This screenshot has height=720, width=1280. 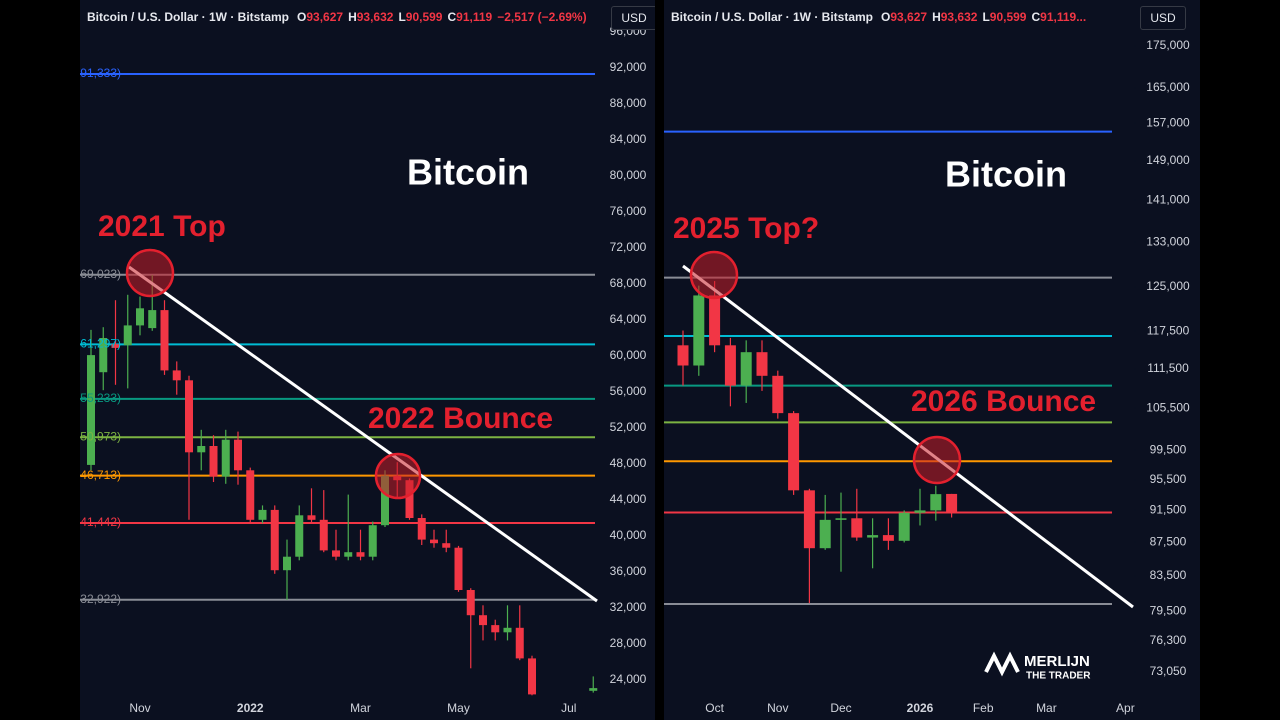 What do you see at coordinates (1057, 661) in the screenshot?
I see `logo-name: MERLIJN` at bounding box center [1057, 661].